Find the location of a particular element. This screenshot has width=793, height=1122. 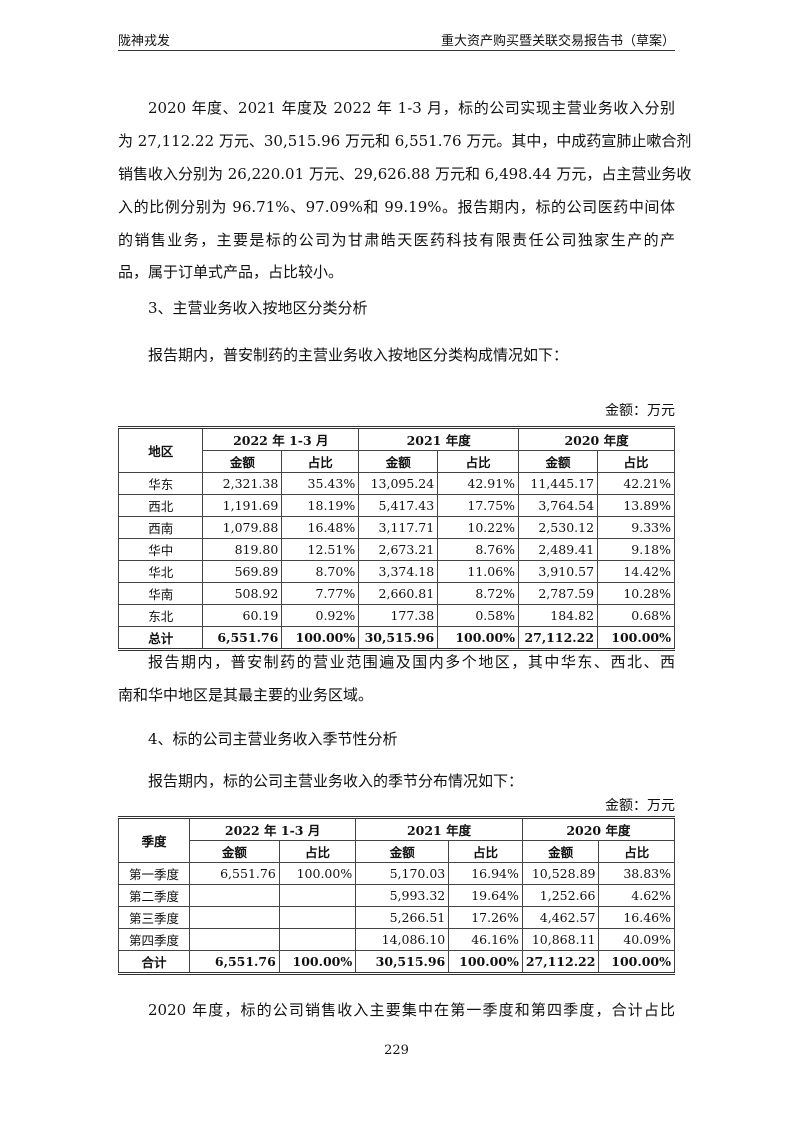

table-cell: 0.58% is located at coordinates (478, 615).